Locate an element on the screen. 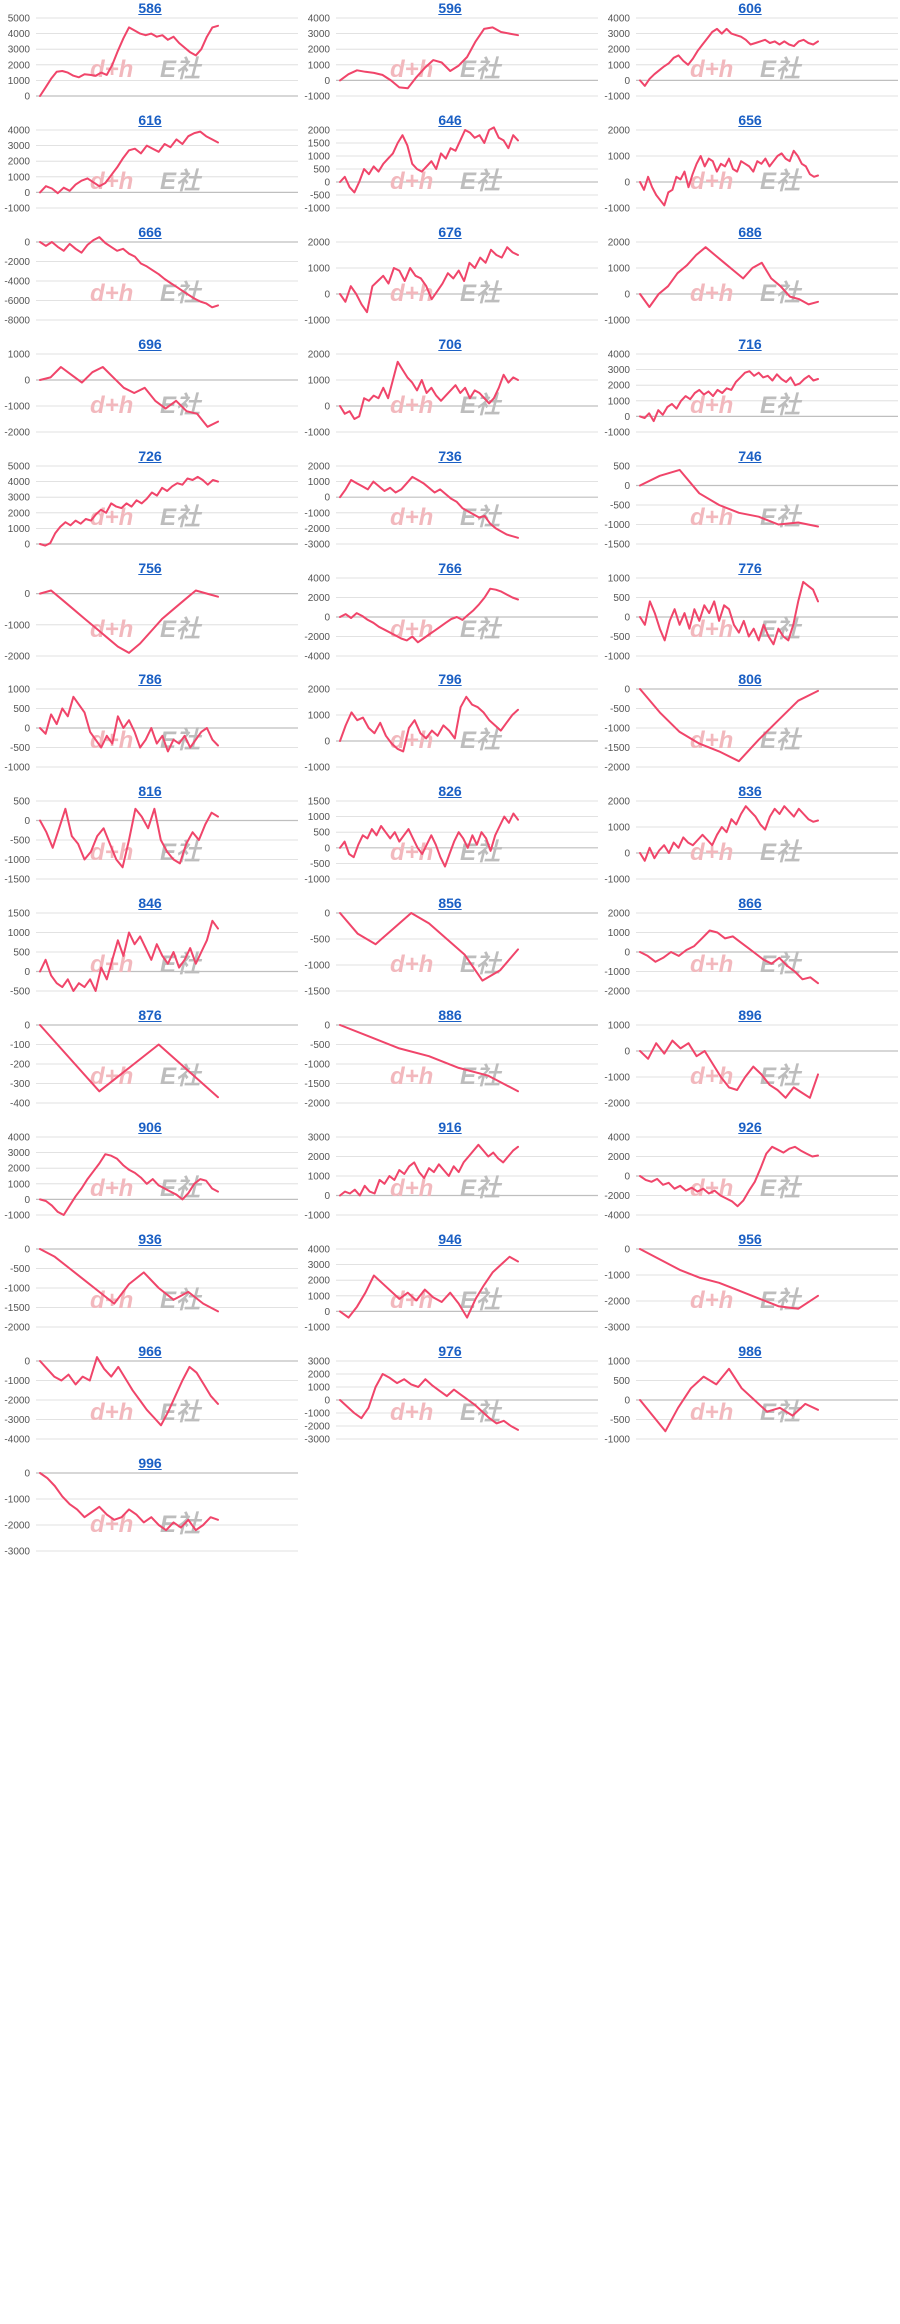  chart-title-link: 846 is located at coordinates (150, 903).